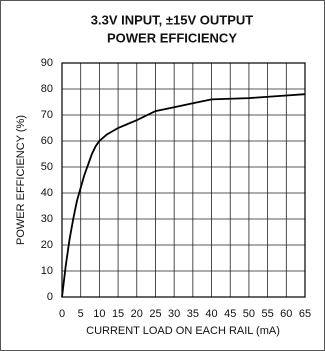  What do you see at coordinates (47, 89) in the screenshot?
I see `y-tick-label: 80` at bounding box center [47, 89].